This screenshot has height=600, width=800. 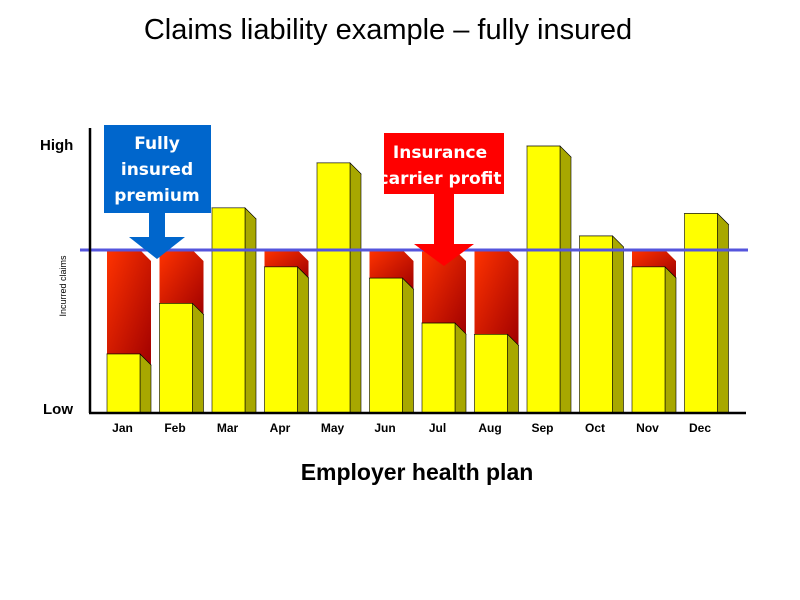 I want to click on bar-side-aug, so click(x=513, y=373).